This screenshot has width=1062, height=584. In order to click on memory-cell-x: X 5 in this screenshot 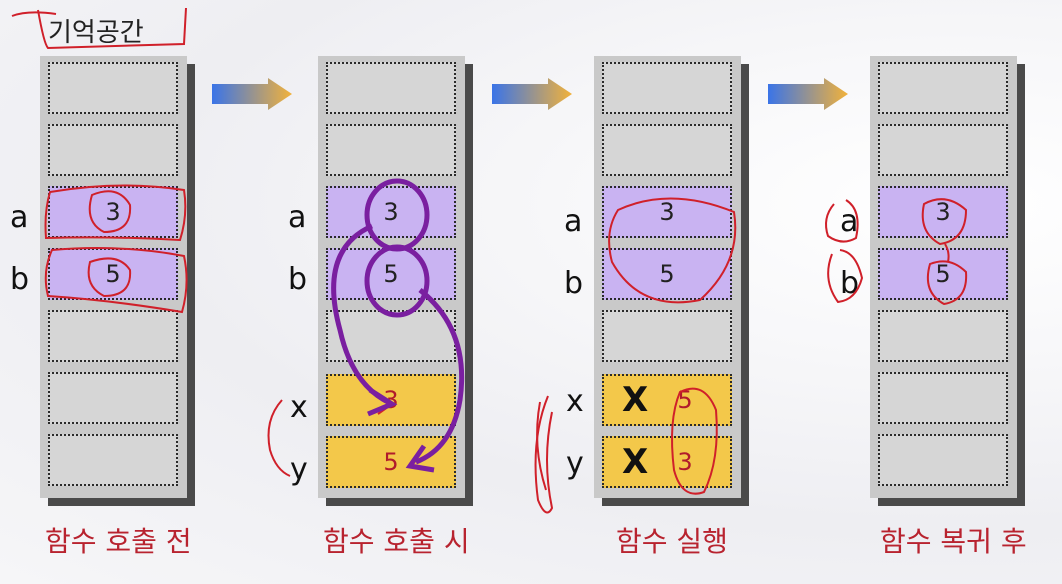, I will do `click(667, 400)`.